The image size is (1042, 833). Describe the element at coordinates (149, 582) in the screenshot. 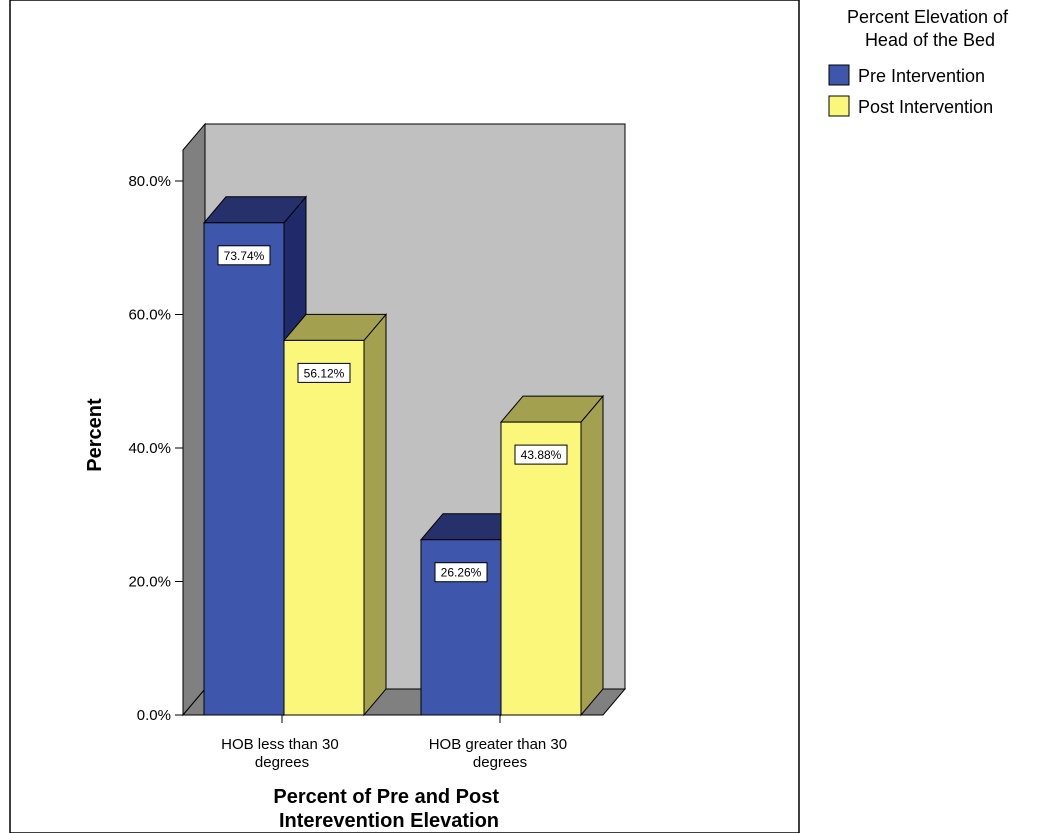

I see `y-tick-label: 20.0%` at that location.